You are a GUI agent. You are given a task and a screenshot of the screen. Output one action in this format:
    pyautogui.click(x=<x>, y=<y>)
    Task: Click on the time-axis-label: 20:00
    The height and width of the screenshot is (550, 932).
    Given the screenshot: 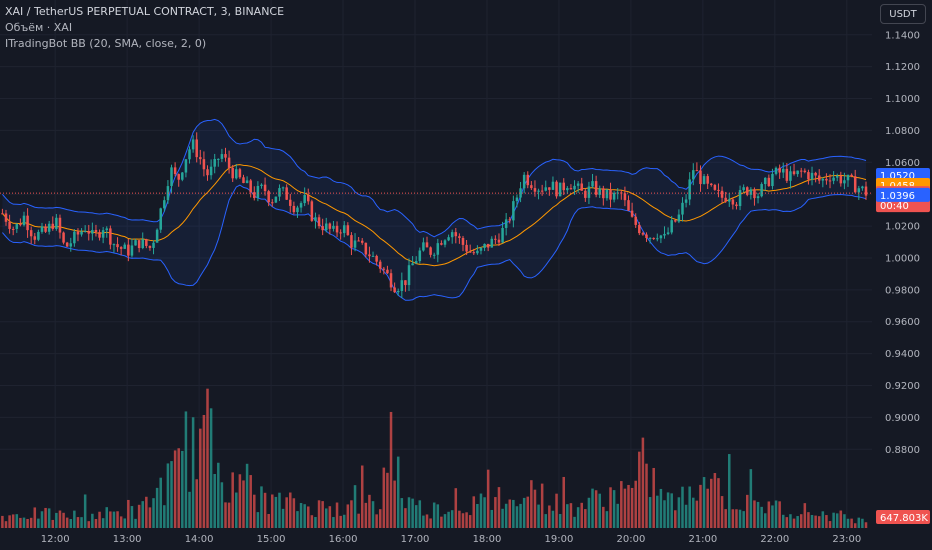 What is the action you would take?
    pyautogui.click(x=630, y=539)
    